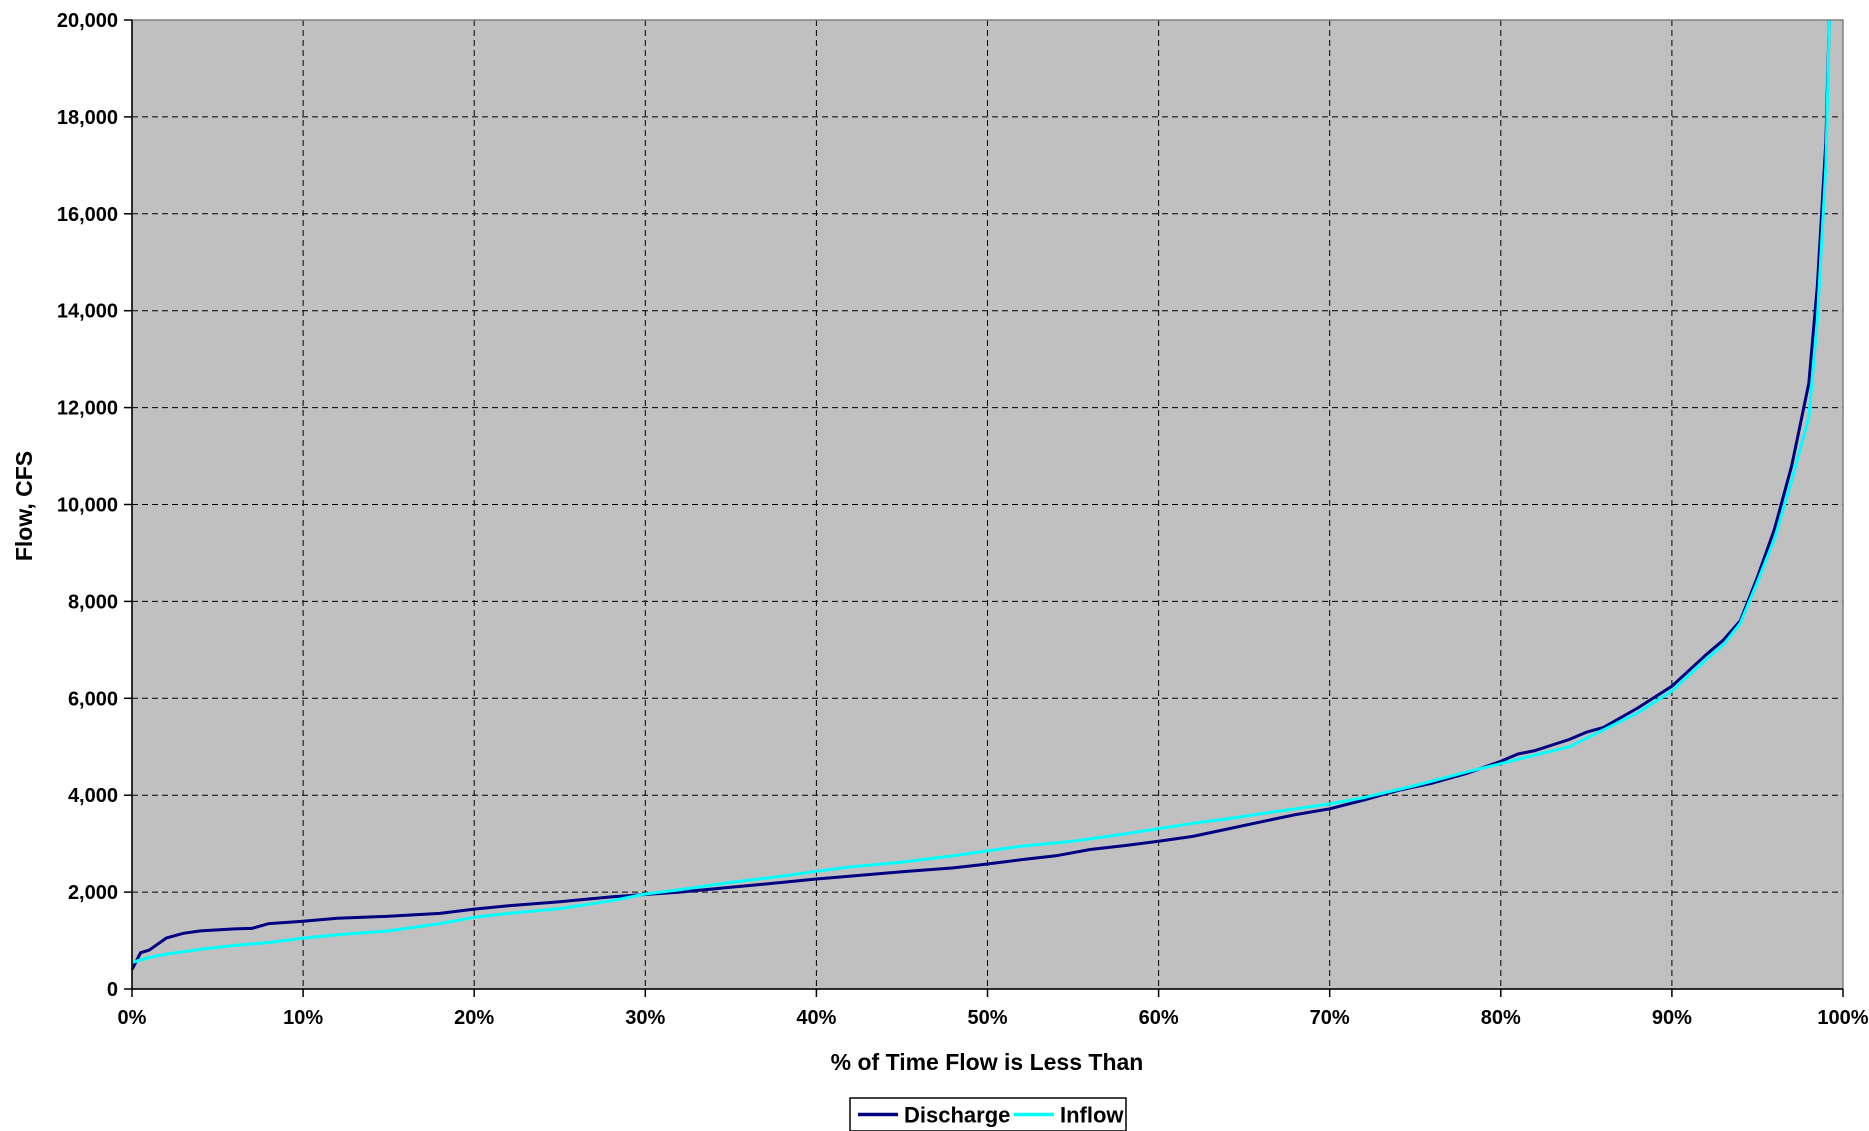  What do you see at coordinates (1672, 1018) in the screenshot?
I see `x-tick-label: 90%` at bounding box center [1672, 1018].